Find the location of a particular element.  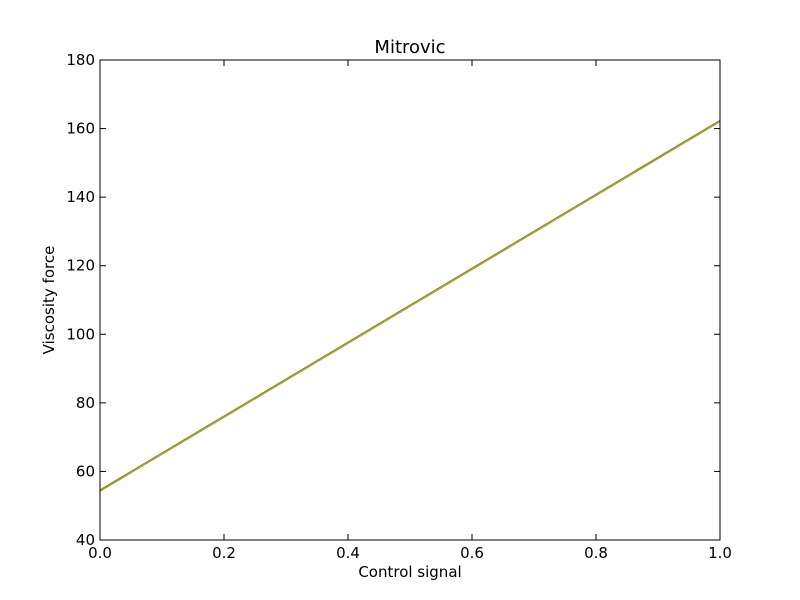

y-tick-label: 100 is located at coordinates (80, 334).